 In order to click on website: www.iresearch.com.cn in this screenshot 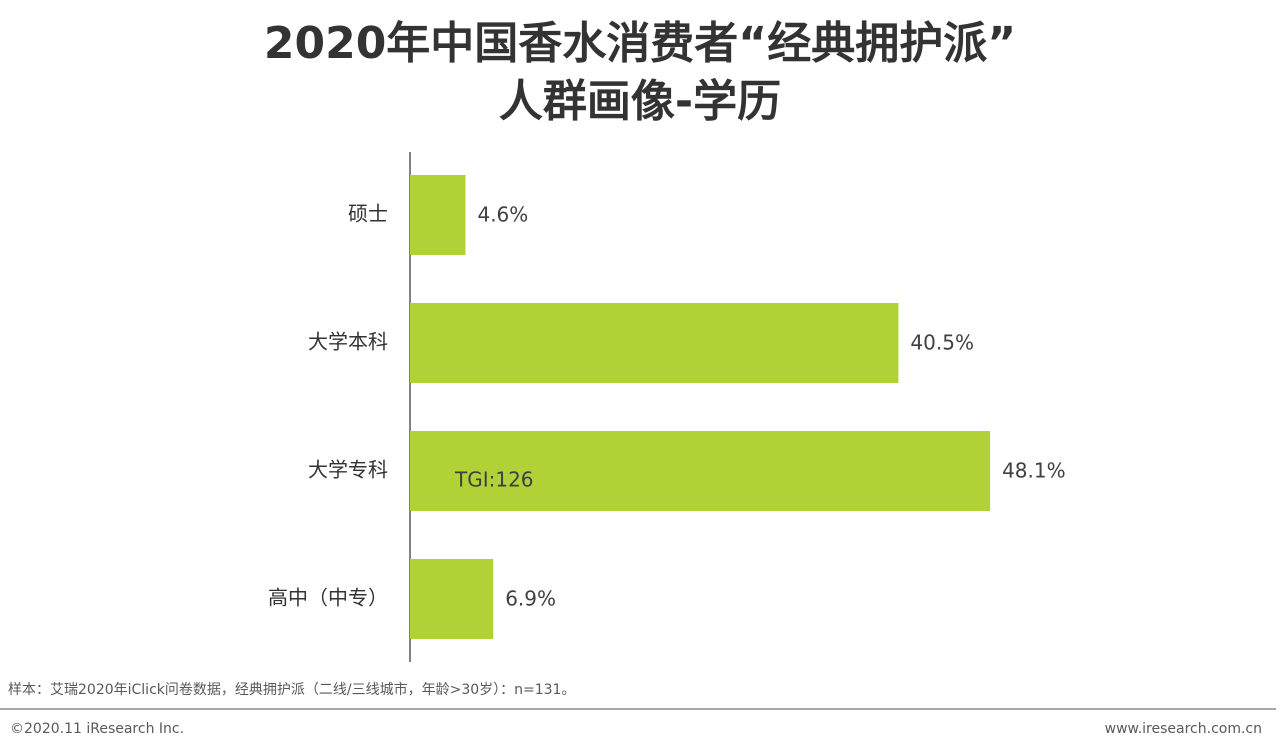, I will do `click(1183, 729)`.